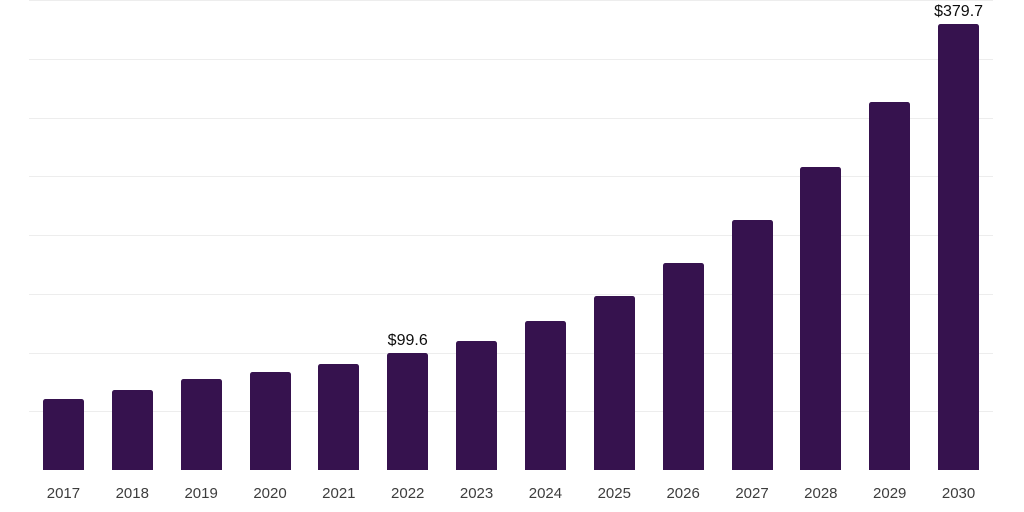 The width and height of the screenshot is (1024, 512). I want to click on bar-2022, so click(408, 412).